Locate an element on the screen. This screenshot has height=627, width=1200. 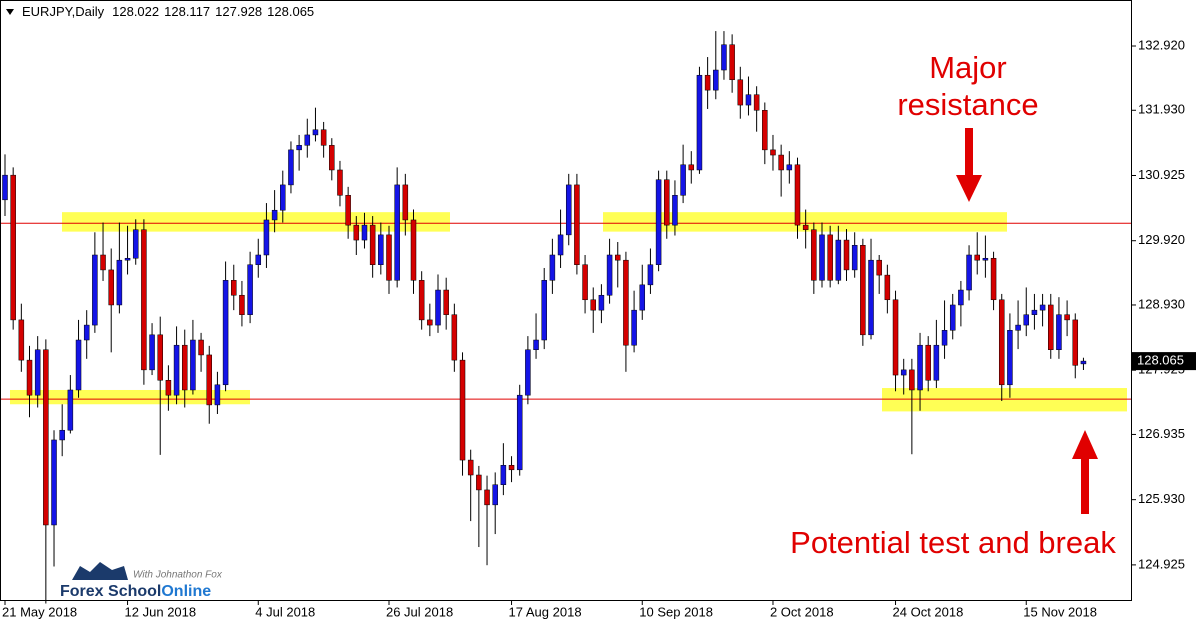
y-tick-label: 129.920 is located at coordinates (1161, 239).